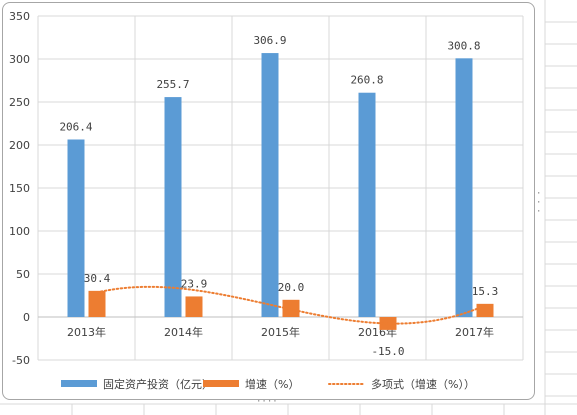 This screenshot has height=415, width=577. What do you see at coordinates (26, 317) in the screenshot?
I see `y-tick-label: 0` at bounding box center [26, 317].